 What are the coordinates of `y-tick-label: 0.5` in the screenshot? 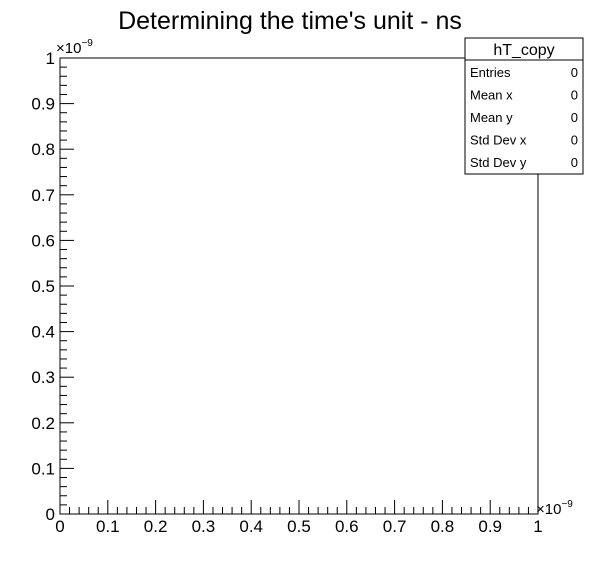 It's located at (43, 286).